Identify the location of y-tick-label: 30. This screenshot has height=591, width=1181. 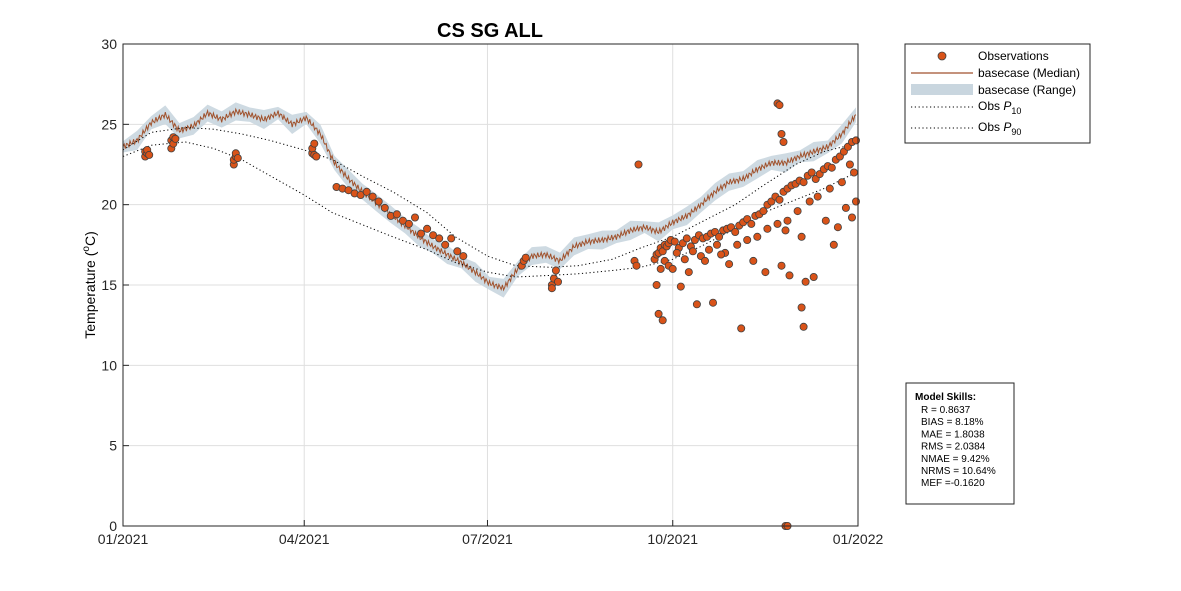
(109, 44).